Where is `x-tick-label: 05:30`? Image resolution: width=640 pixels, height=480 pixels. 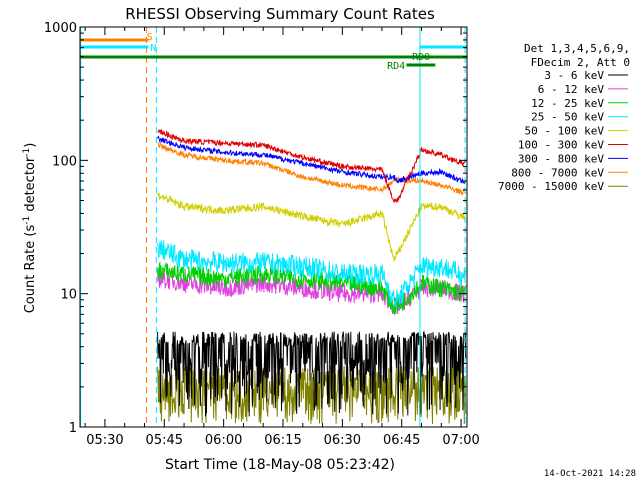 x-tick-label: 05:30 is located at coordinates (104, 440).